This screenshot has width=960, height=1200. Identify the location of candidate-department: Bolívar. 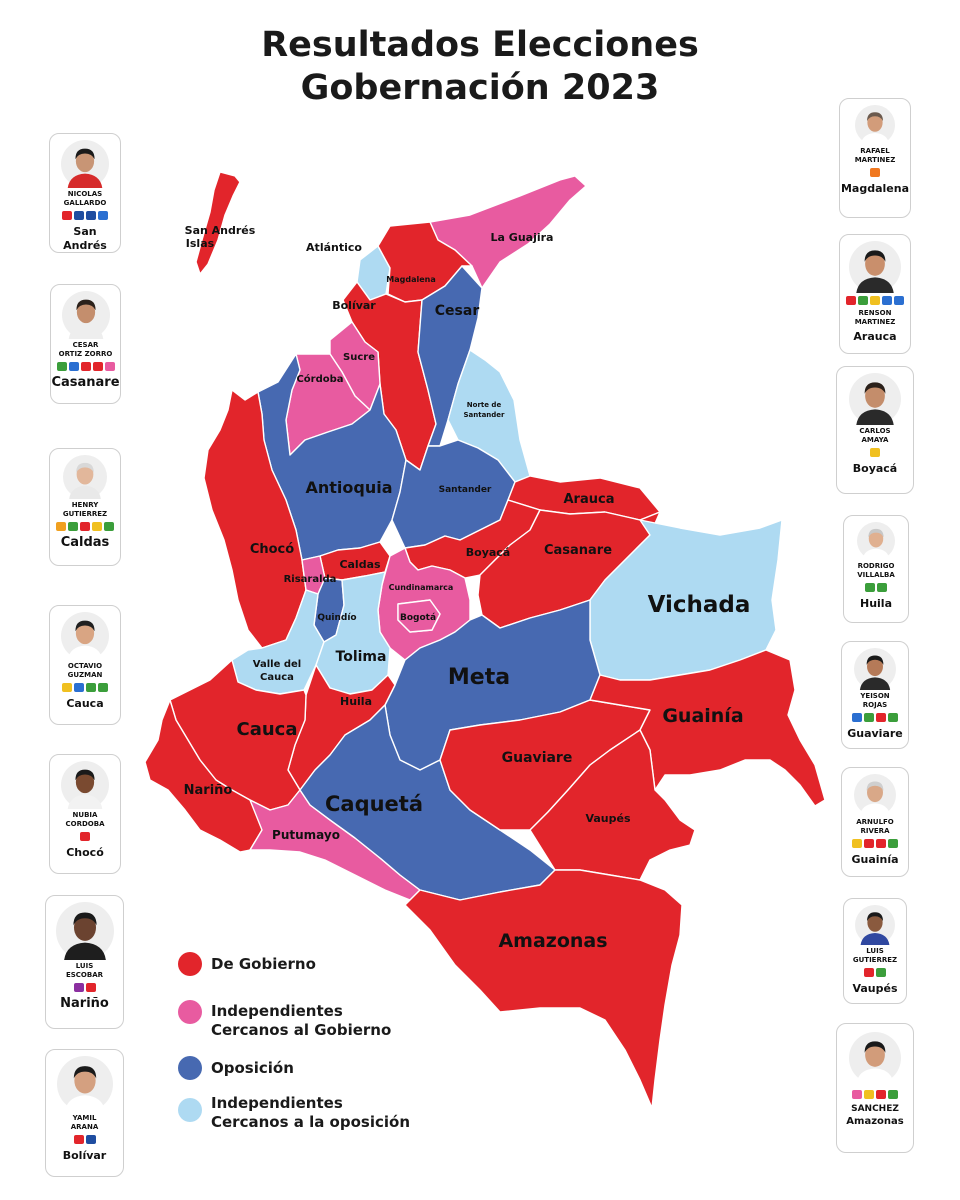
(84, 1155).